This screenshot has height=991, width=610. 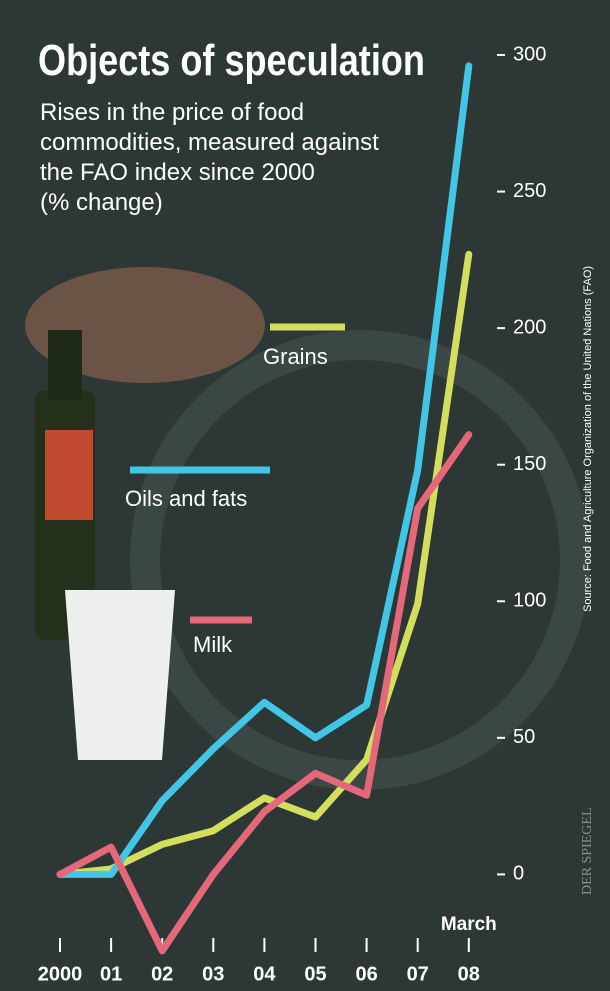 I want to click on legend-label: Grains, so click(x=295, y=356).